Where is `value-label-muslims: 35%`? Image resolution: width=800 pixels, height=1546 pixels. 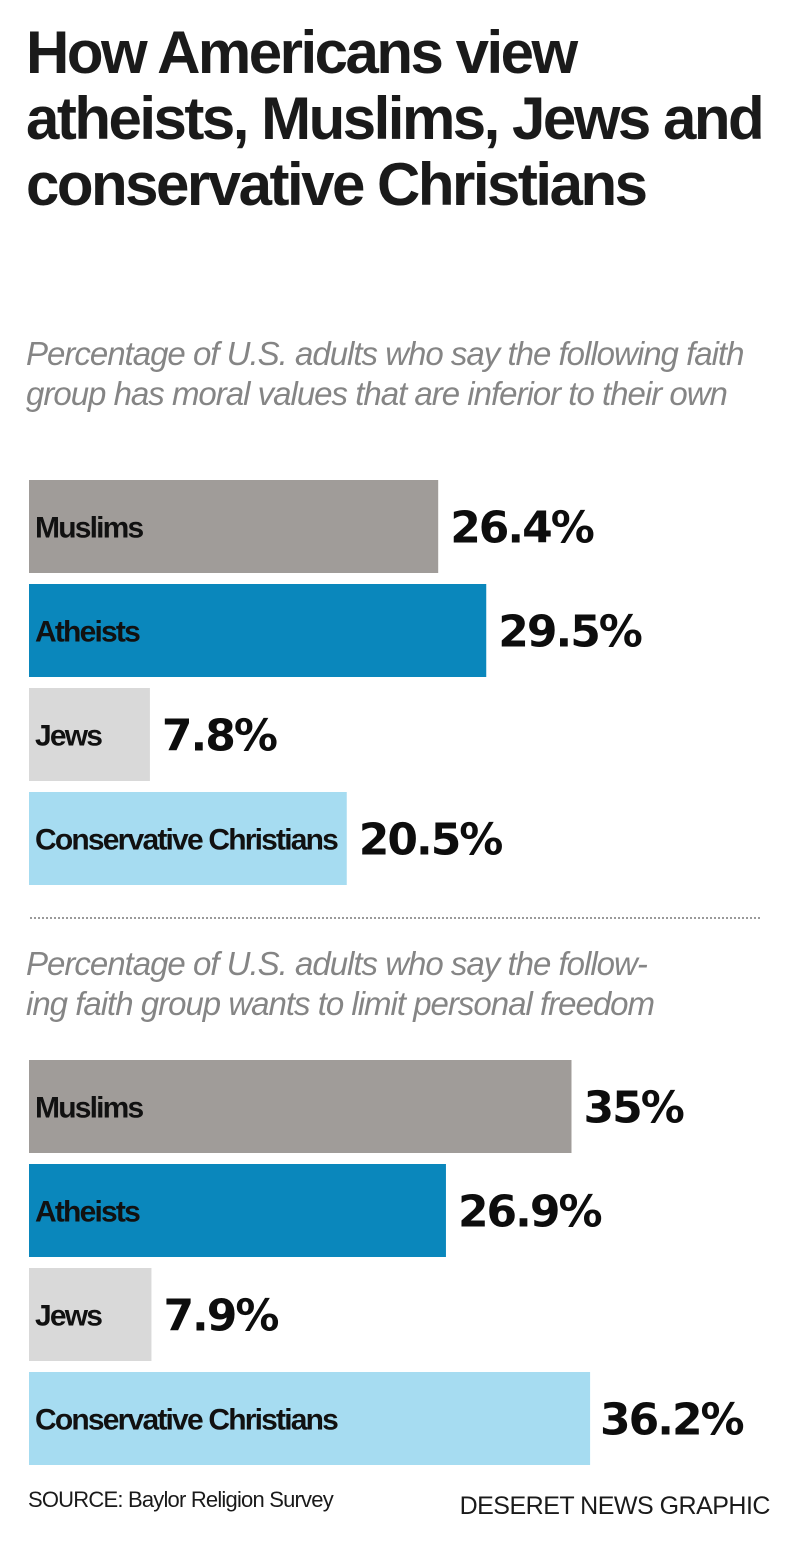 value-label-muslims: 35% is located at coordinates (634, 1108).